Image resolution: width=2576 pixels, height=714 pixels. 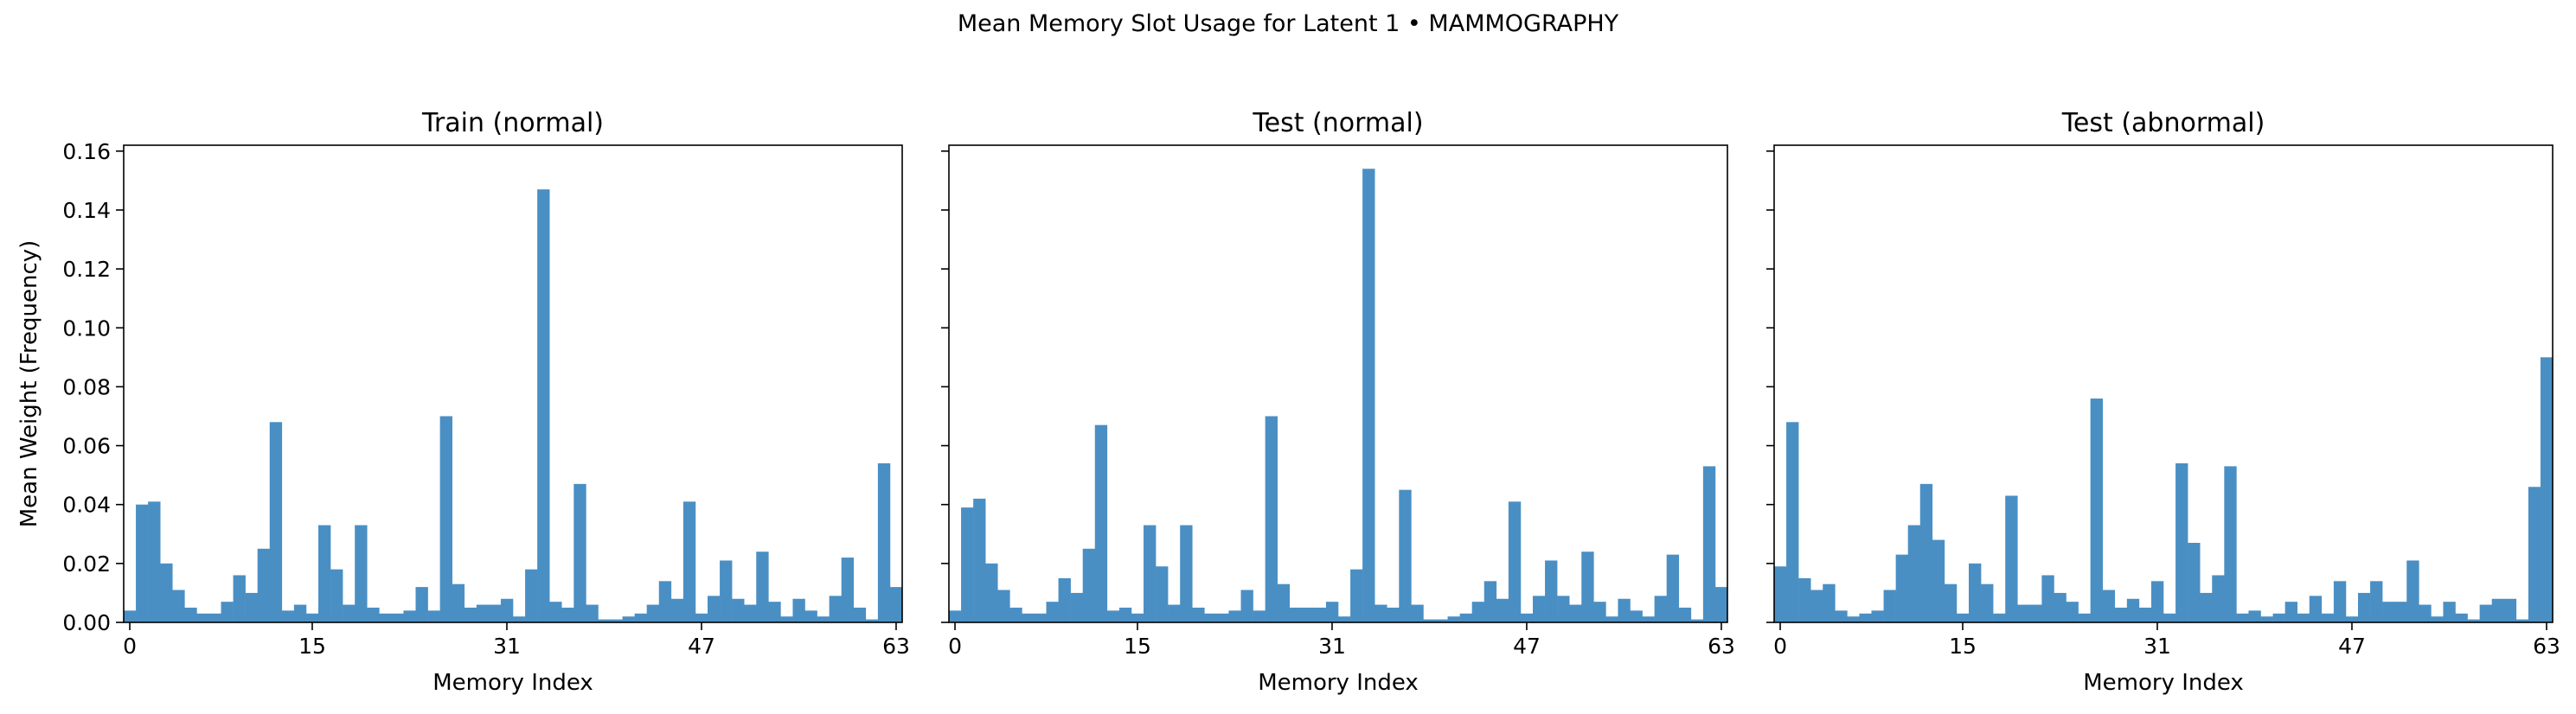 I want to click on y-tick-label: 0.04, so click(x=86, y=506).